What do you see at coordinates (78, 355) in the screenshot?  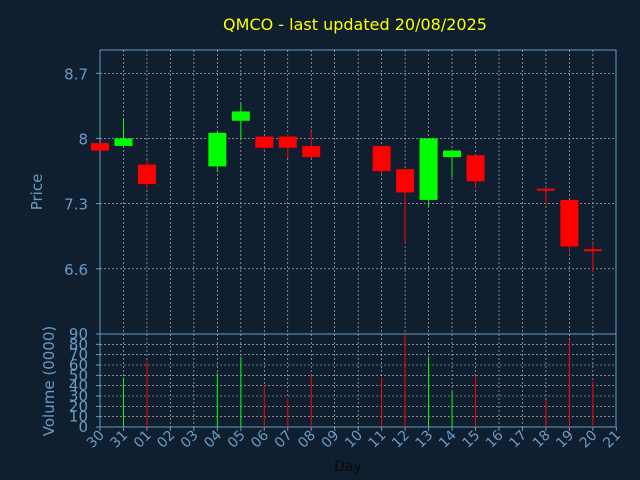 I see `volume-tick-label: 70` at bounding box center [78, 355].